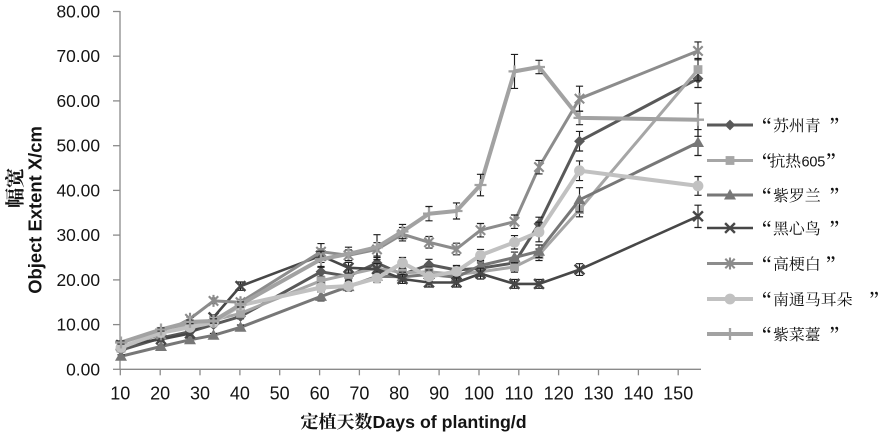  Describe the element at coordinates (35, 210) in the screenshot. I see `svg-text: Object Extent X/cm` at that location.